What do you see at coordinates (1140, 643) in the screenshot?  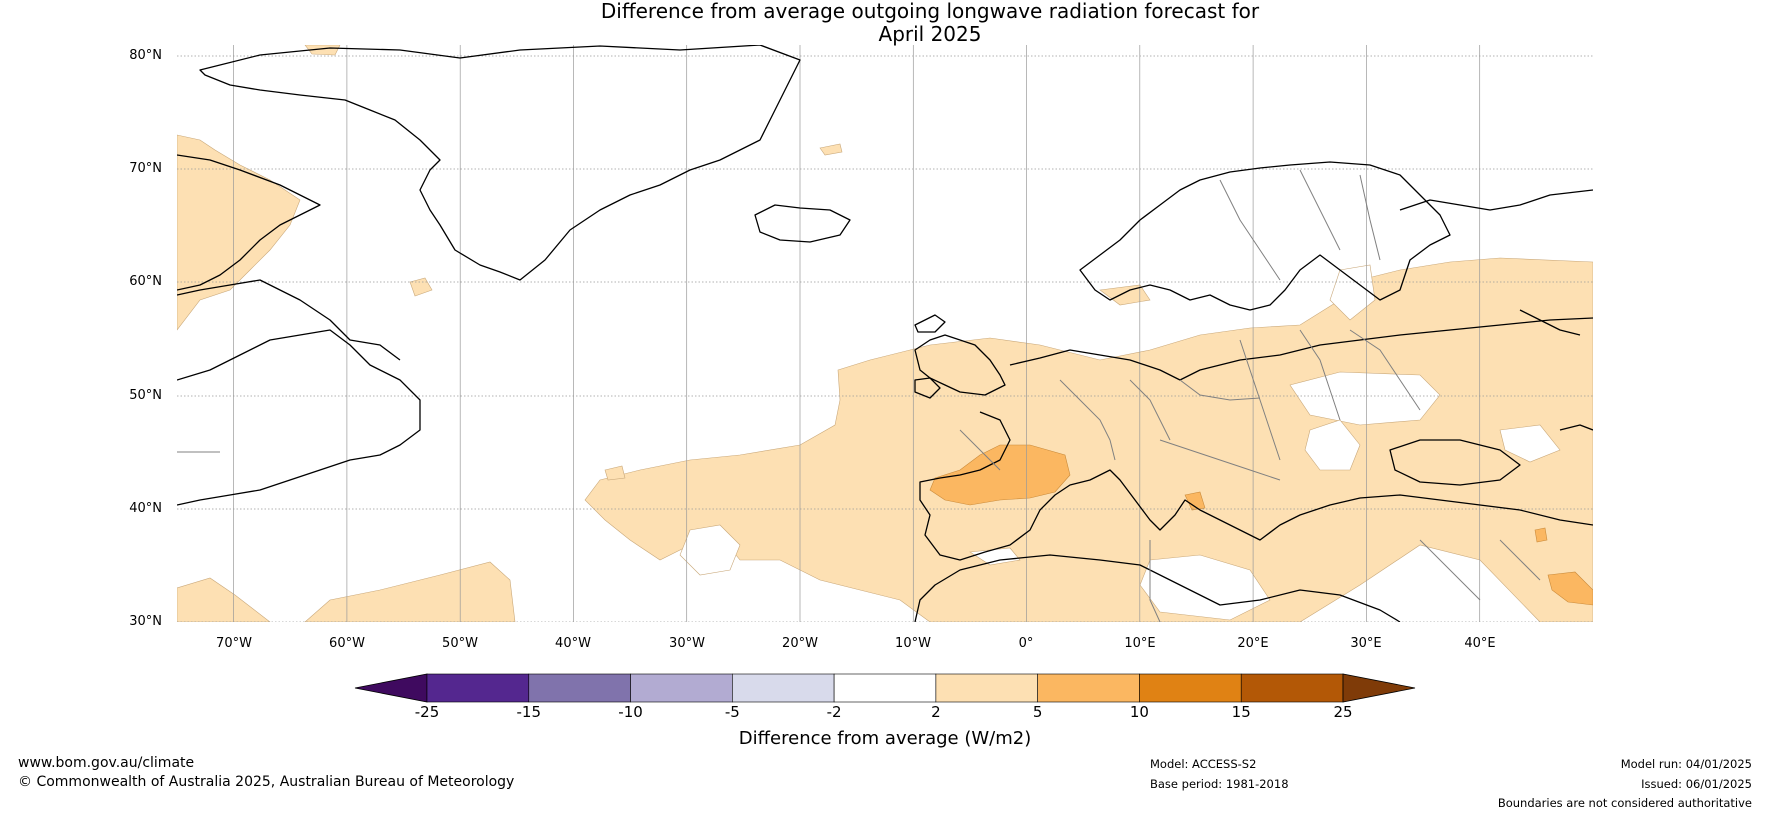 I see `lon-label-10e: 10°E` at bounding box center [1140, 643].